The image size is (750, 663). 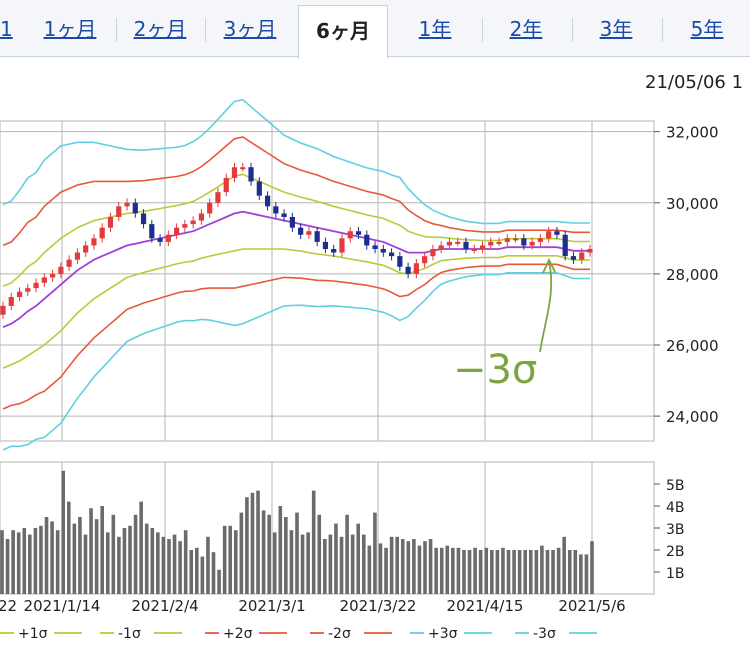 What do you see at coordinates (526, 29) in the screenshot?
I see `tab-2-years: 2年` at bounding box center [526, 29].